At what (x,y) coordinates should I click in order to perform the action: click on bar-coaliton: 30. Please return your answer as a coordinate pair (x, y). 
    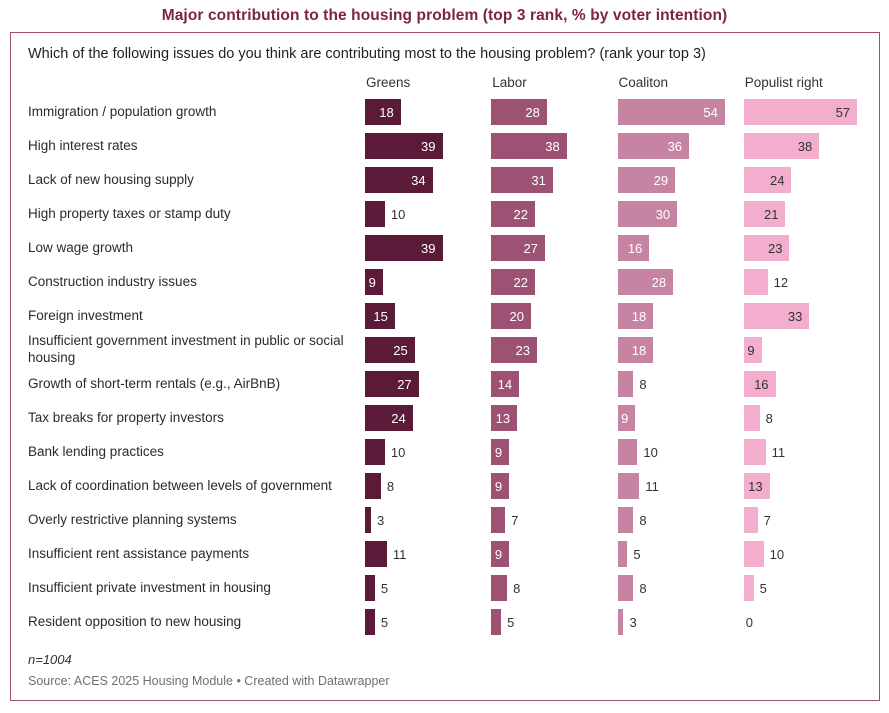
    Looking at the image, I should click on (647, 214).